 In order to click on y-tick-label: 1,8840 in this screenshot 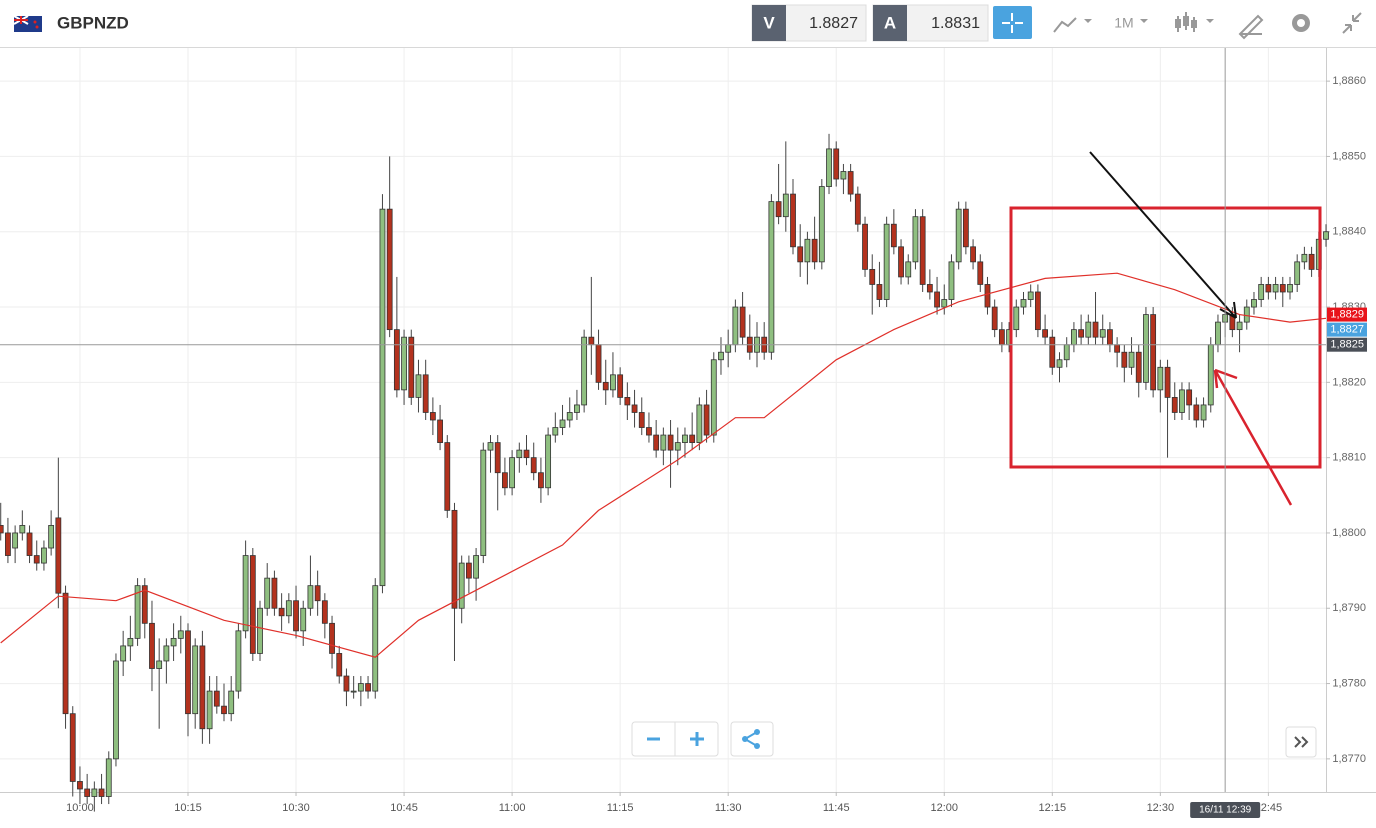, I will do `click(1349, 232)`.